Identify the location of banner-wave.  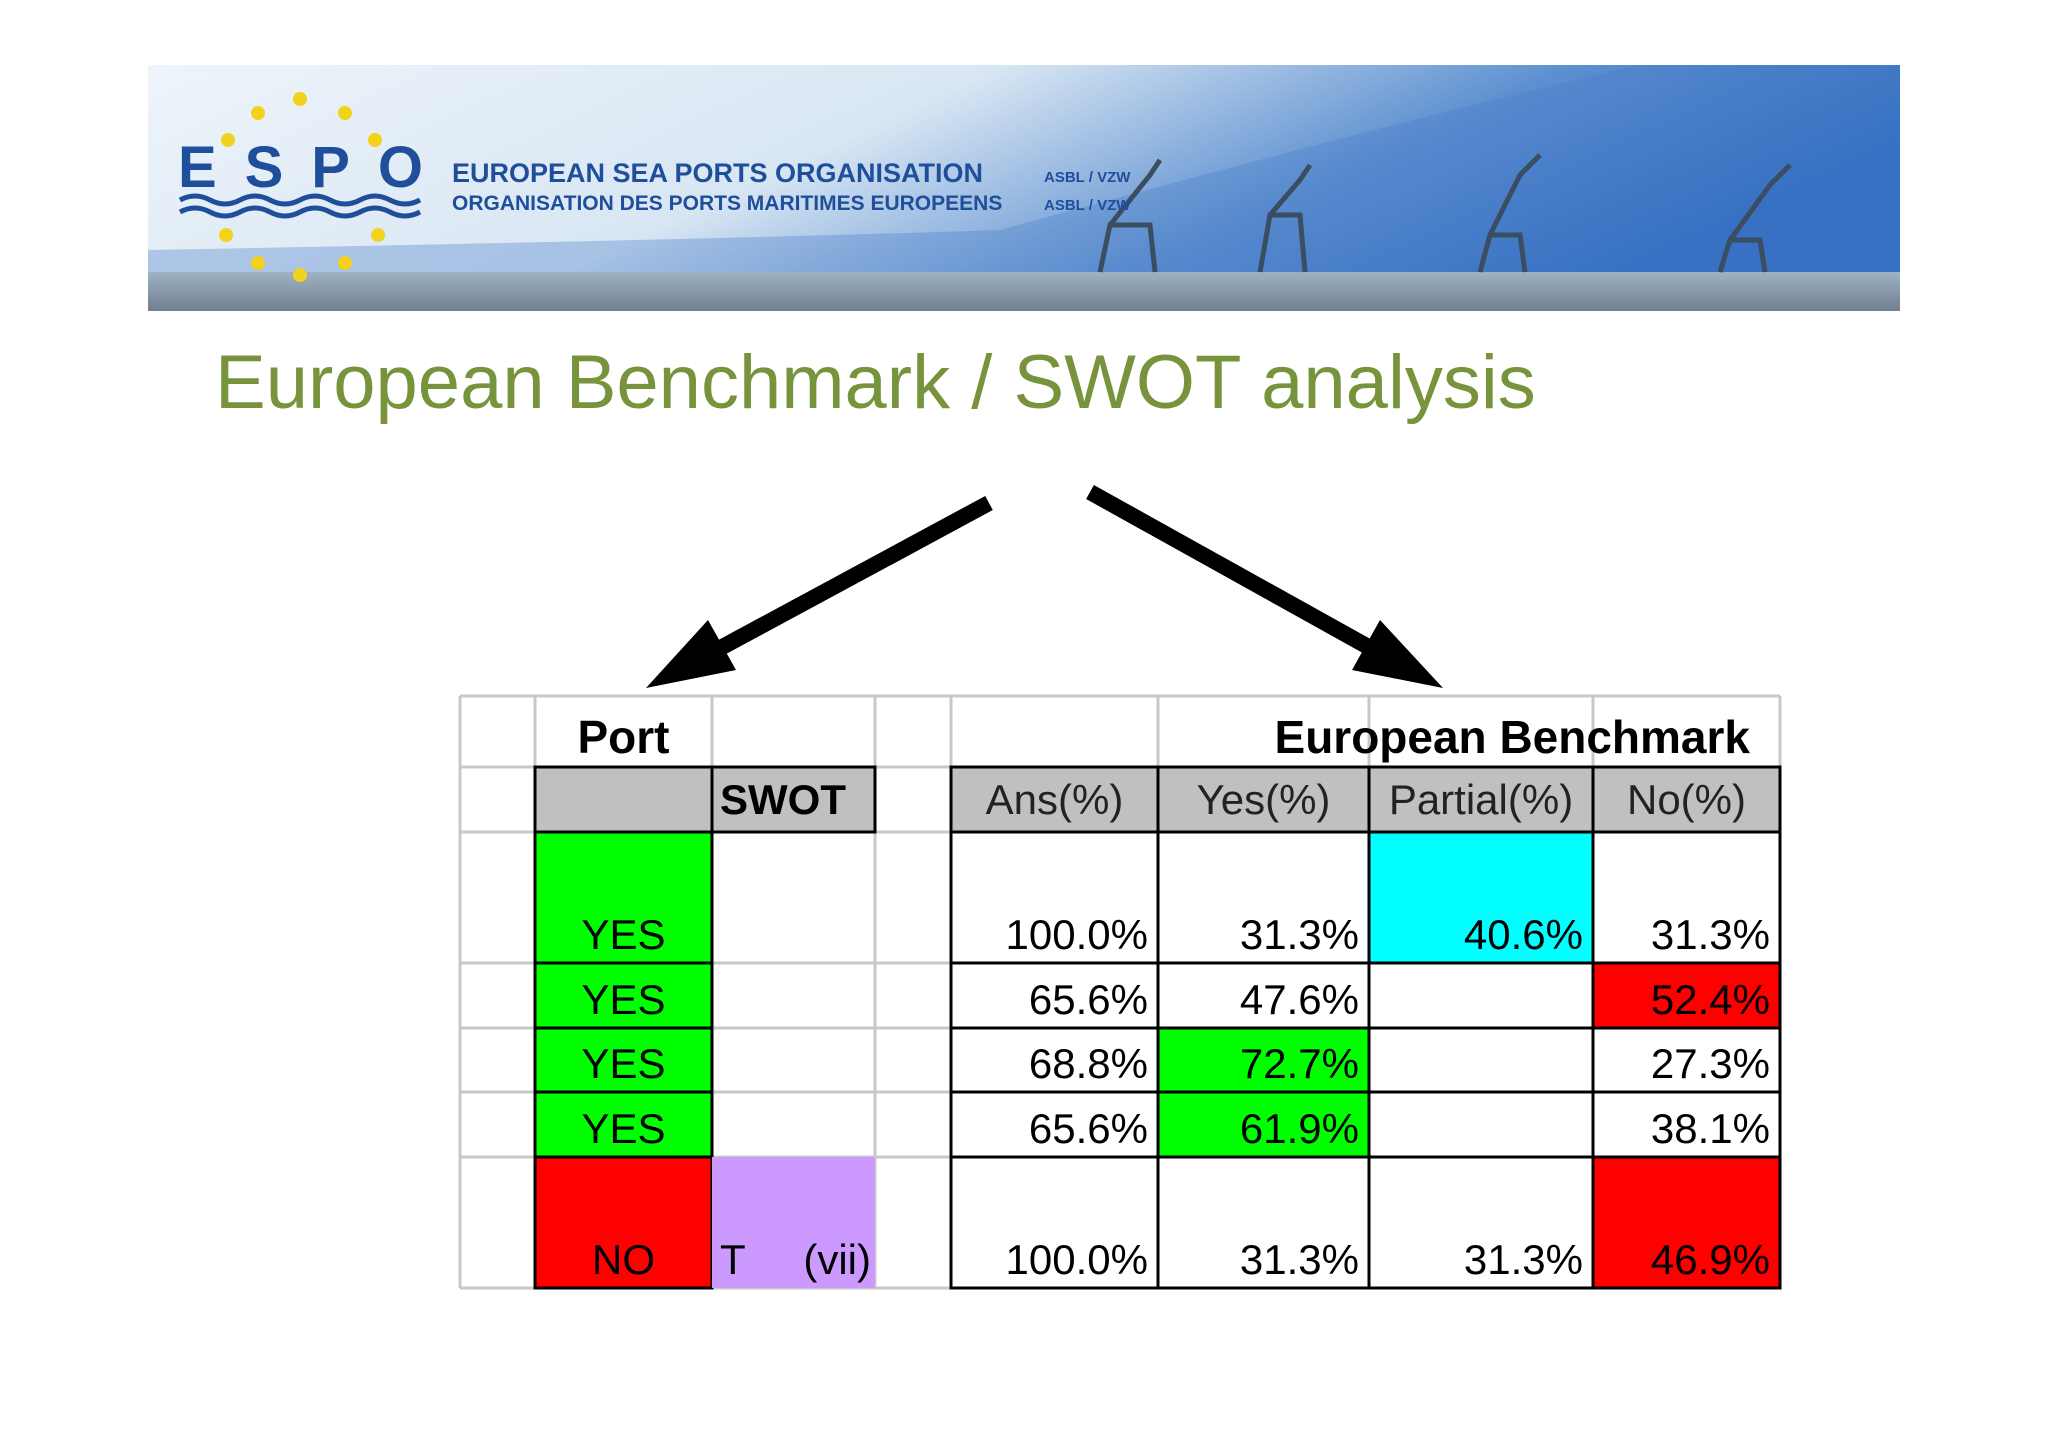
(1024, 188).